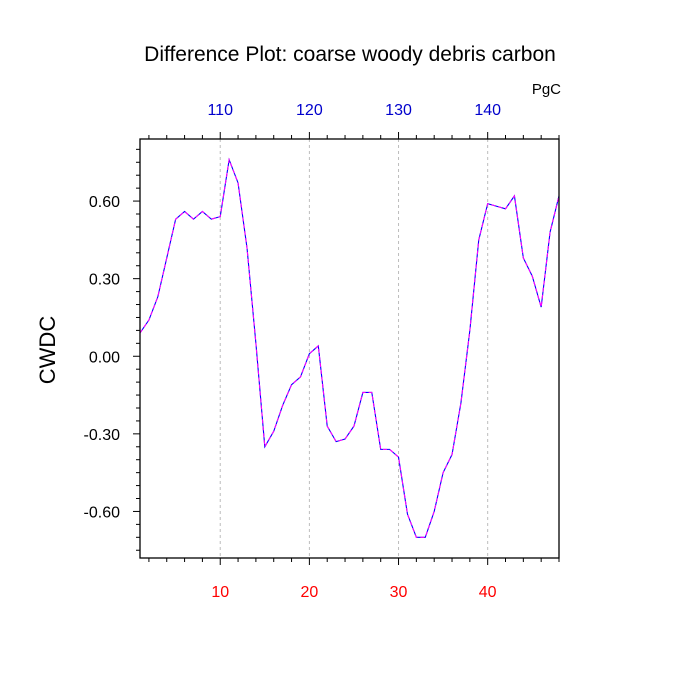 Image resolution: width=700 pixels, height=700 pixels. Describe the element at coordinates (104, 280) in the screenshot. I see `y-tick-label: 0.30` at that location.